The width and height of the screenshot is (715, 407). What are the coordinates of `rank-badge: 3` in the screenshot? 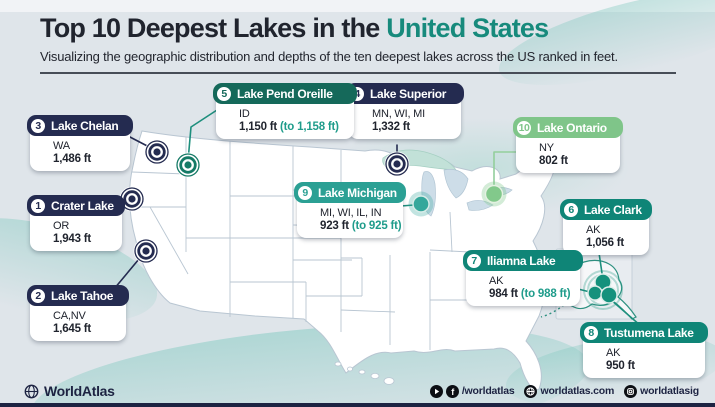 It's located at (38, 125).